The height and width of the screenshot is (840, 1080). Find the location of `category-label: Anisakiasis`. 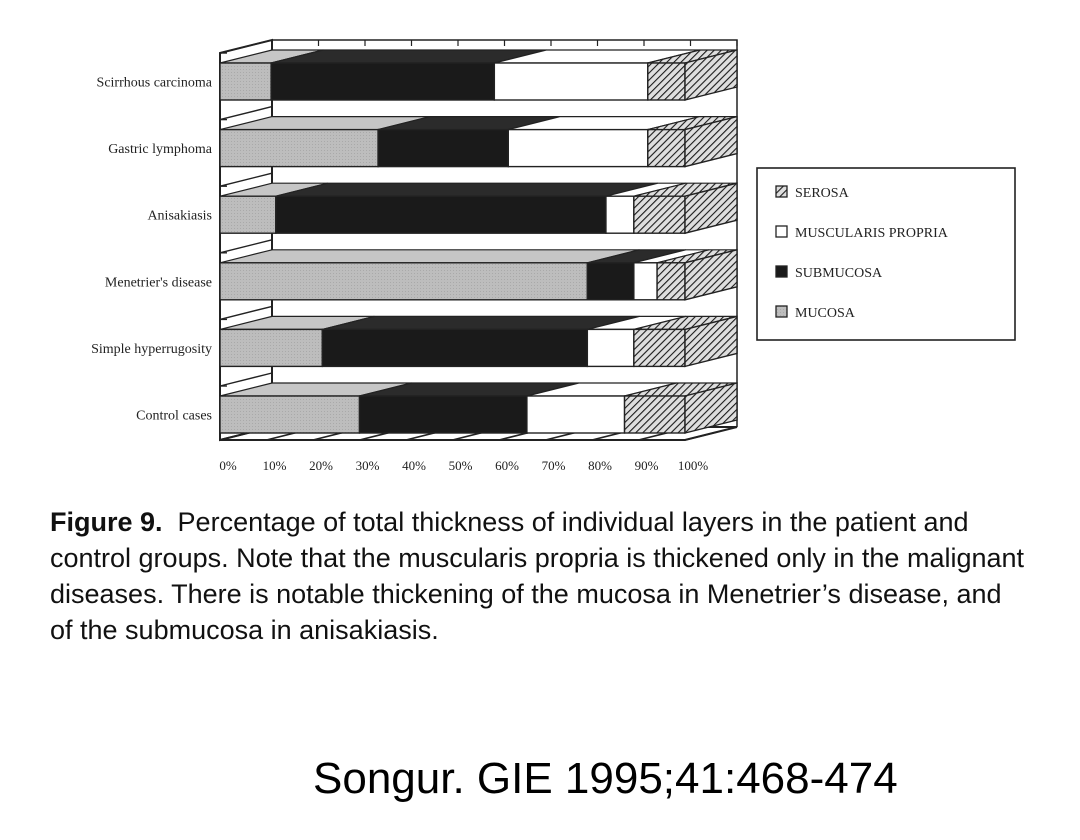

category-label: Anisakiasis is located at coordinates (179, 216).